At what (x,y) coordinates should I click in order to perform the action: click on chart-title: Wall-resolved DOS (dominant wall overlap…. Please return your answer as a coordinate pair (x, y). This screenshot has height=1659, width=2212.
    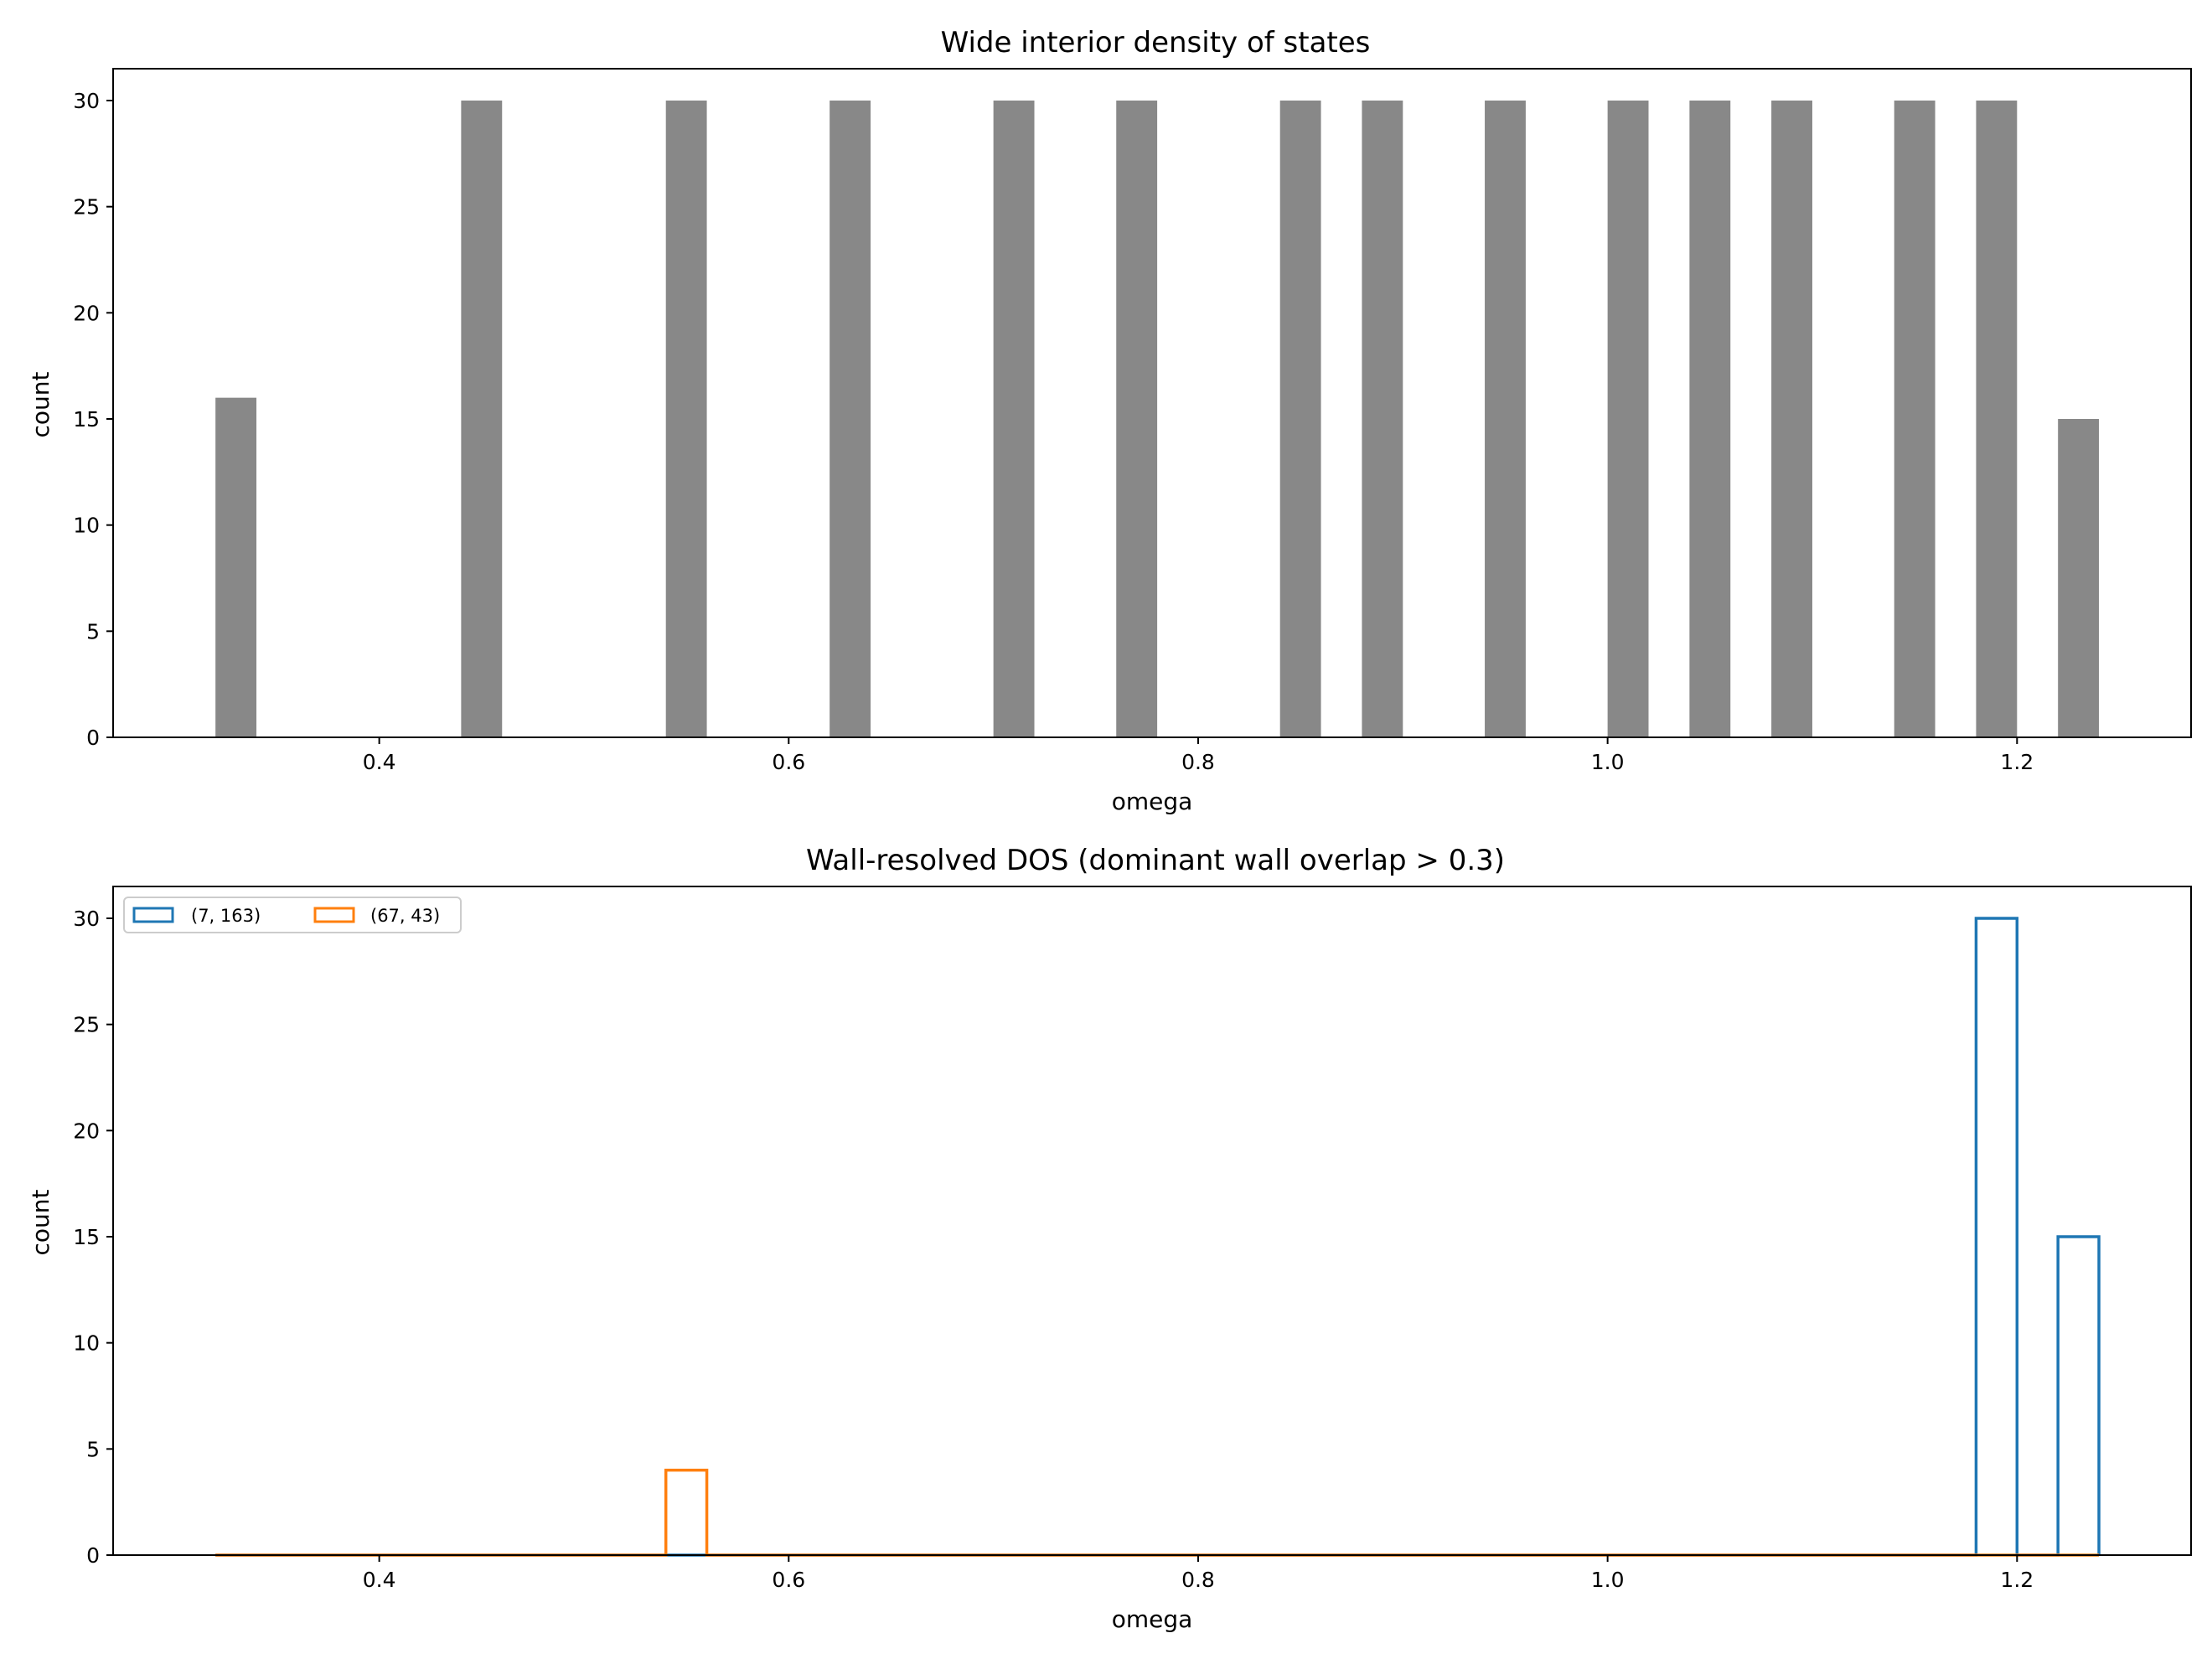
    Looking at the image, I should click on (1155, 860).